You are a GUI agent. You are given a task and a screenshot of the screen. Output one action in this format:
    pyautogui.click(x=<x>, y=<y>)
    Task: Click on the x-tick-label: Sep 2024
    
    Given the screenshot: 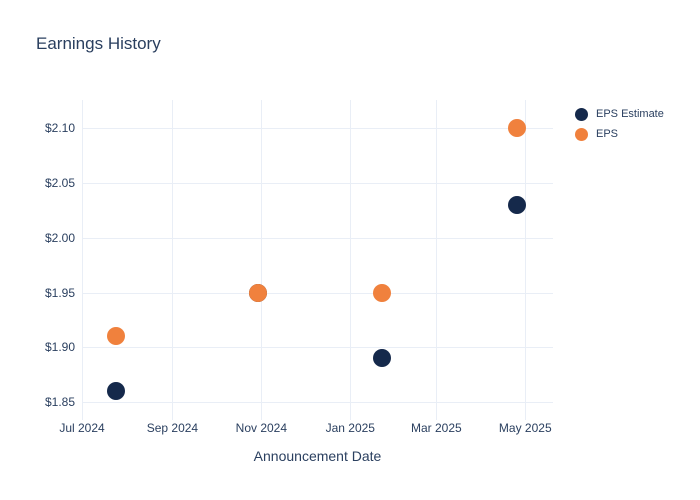 What is the action you would take?
    pyautogui.click(x=172, y=428)
    